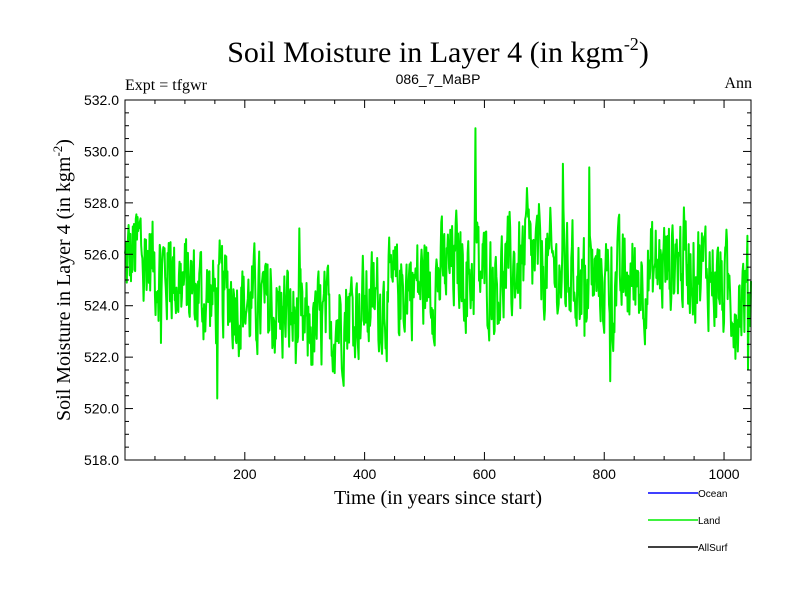  What do you see at coordinates (101, 100) in the screenshot?
I see `y-tick-label: 532.0` at bounding box center [101, 100].